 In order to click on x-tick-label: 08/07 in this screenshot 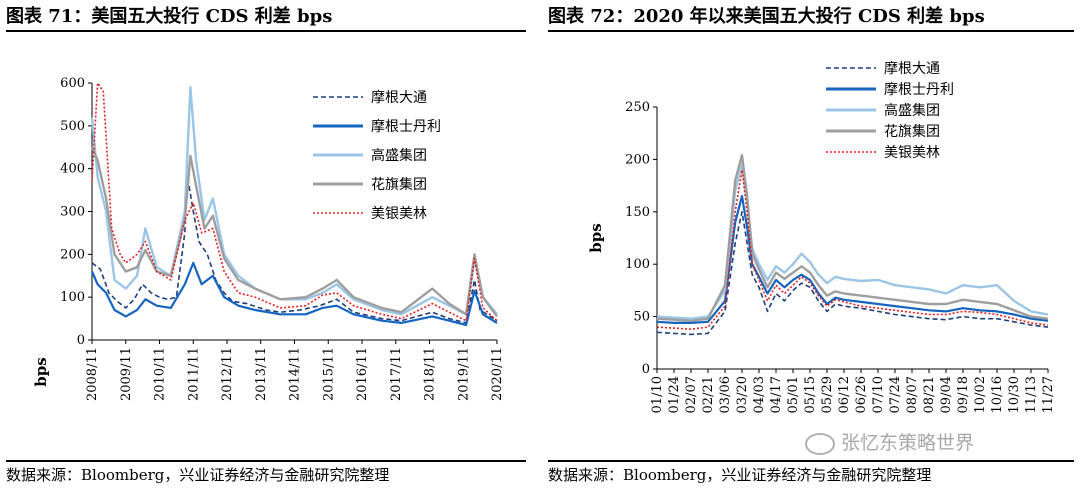, I will do `click(912, 394)`.